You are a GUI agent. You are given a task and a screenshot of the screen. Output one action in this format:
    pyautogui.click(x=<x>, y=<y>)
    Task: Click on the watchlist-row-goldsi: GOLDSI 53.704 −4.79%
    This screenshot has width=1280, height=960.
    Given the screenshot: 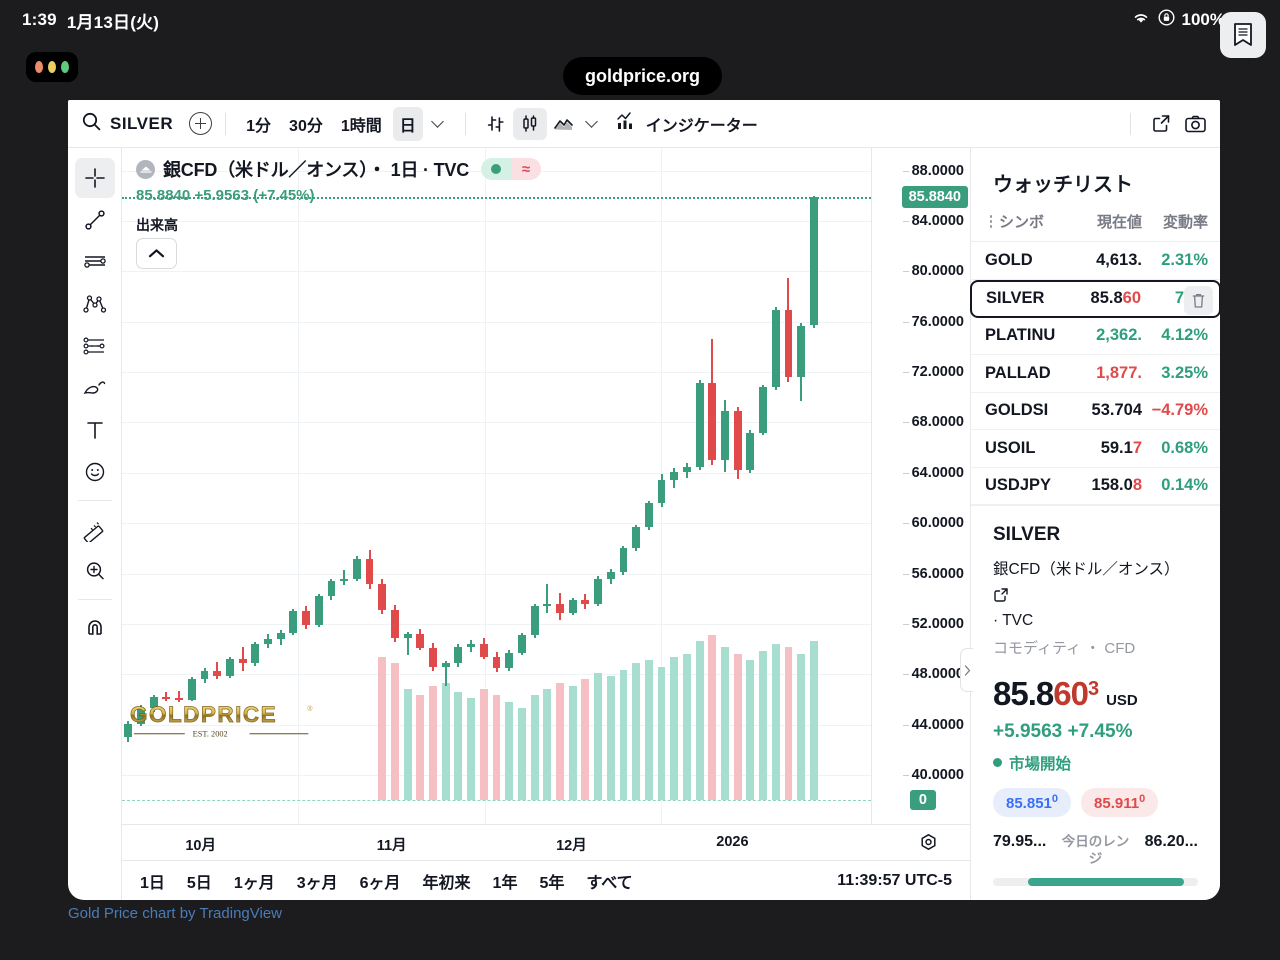 What is the action you would take?
    pyautogui.click(x=1095, y=411)
    